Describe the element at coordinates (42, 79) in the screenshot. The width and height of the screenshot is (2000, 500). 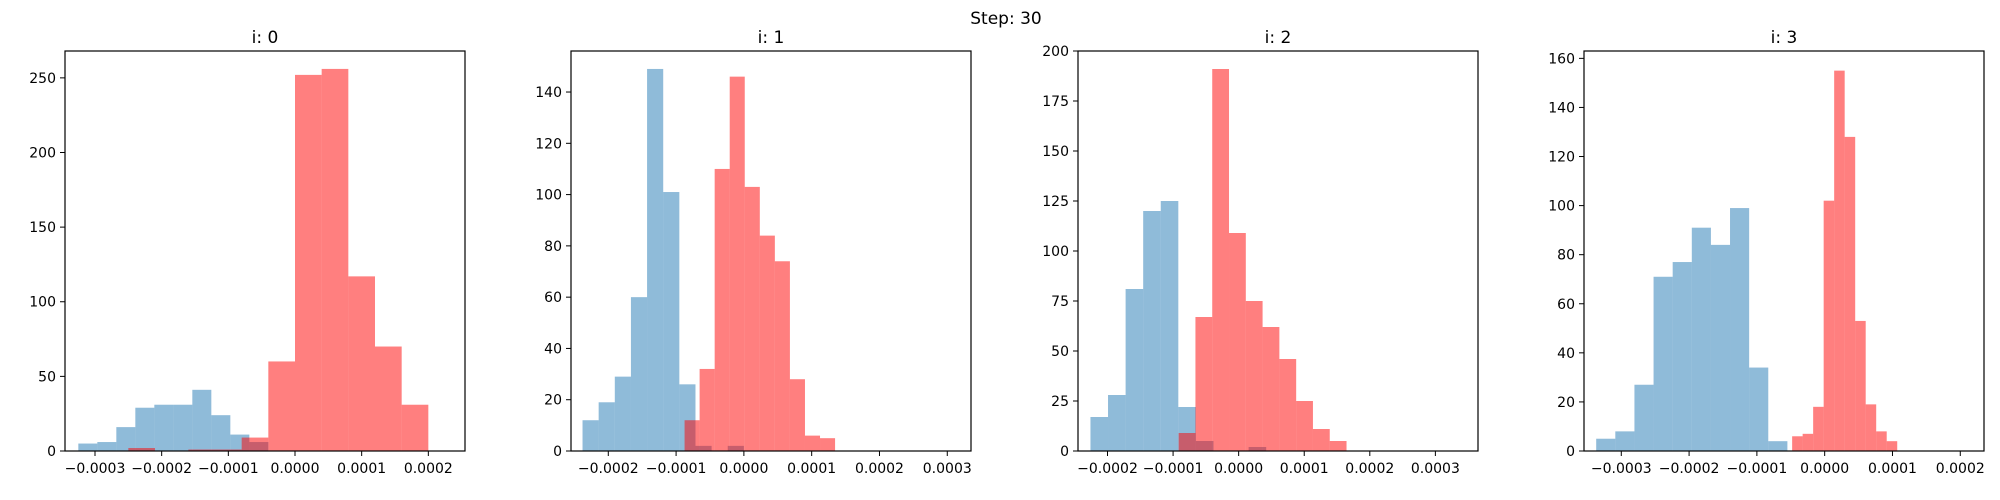
I see `y-tick-label: 250` at that location.